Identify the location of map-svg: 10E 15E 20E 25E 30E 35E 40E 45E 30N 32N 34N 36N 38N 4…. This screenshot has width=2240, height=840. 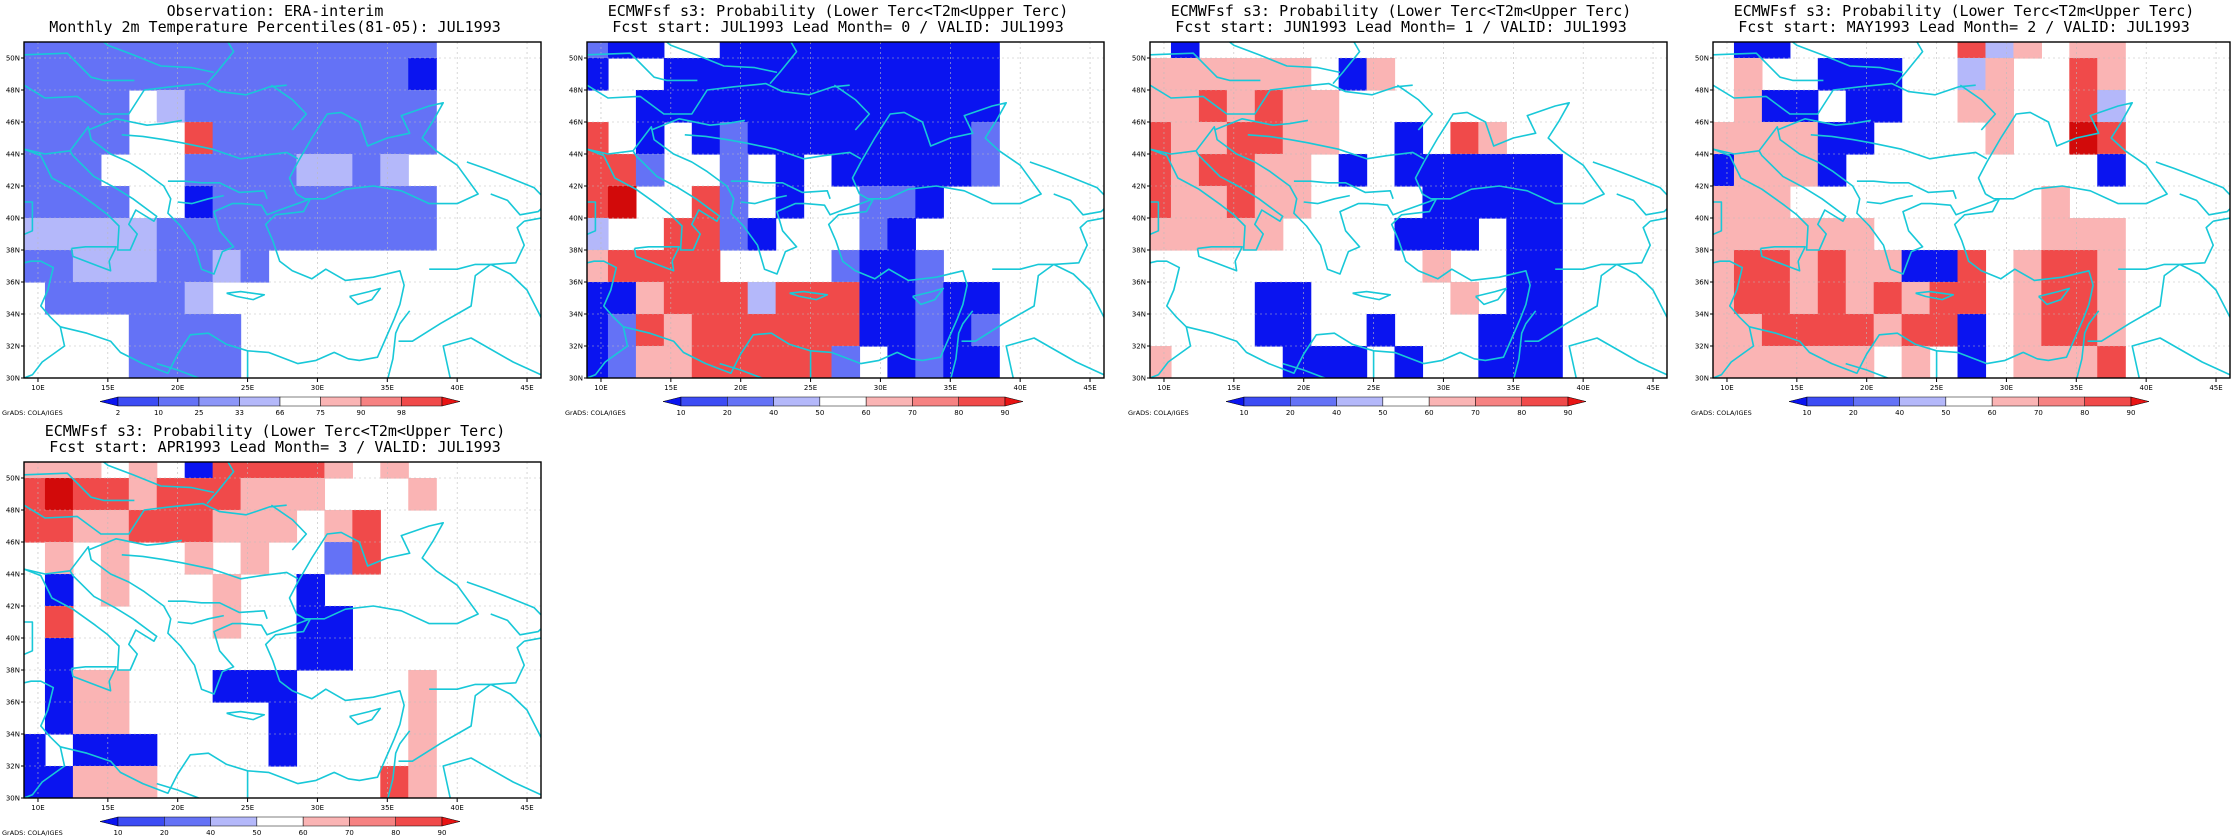
(835, 208).